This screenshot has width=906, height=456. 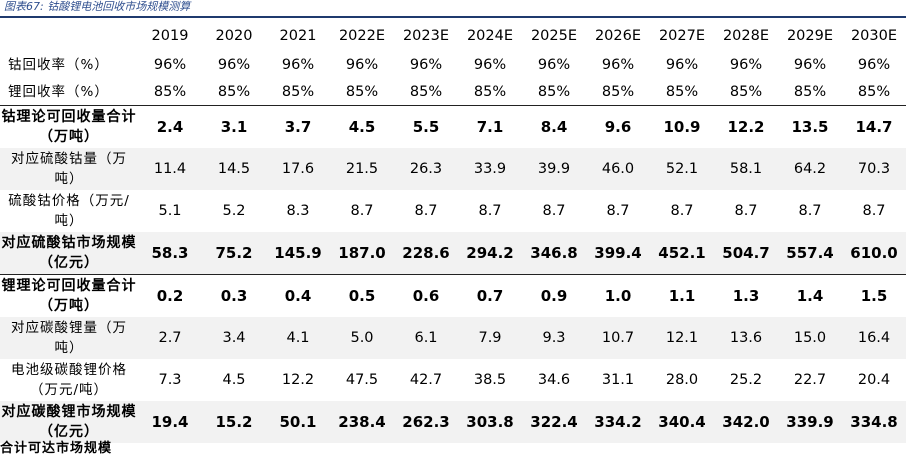 I want to click on table-cell: 16.4, so click(x=874, y=338).